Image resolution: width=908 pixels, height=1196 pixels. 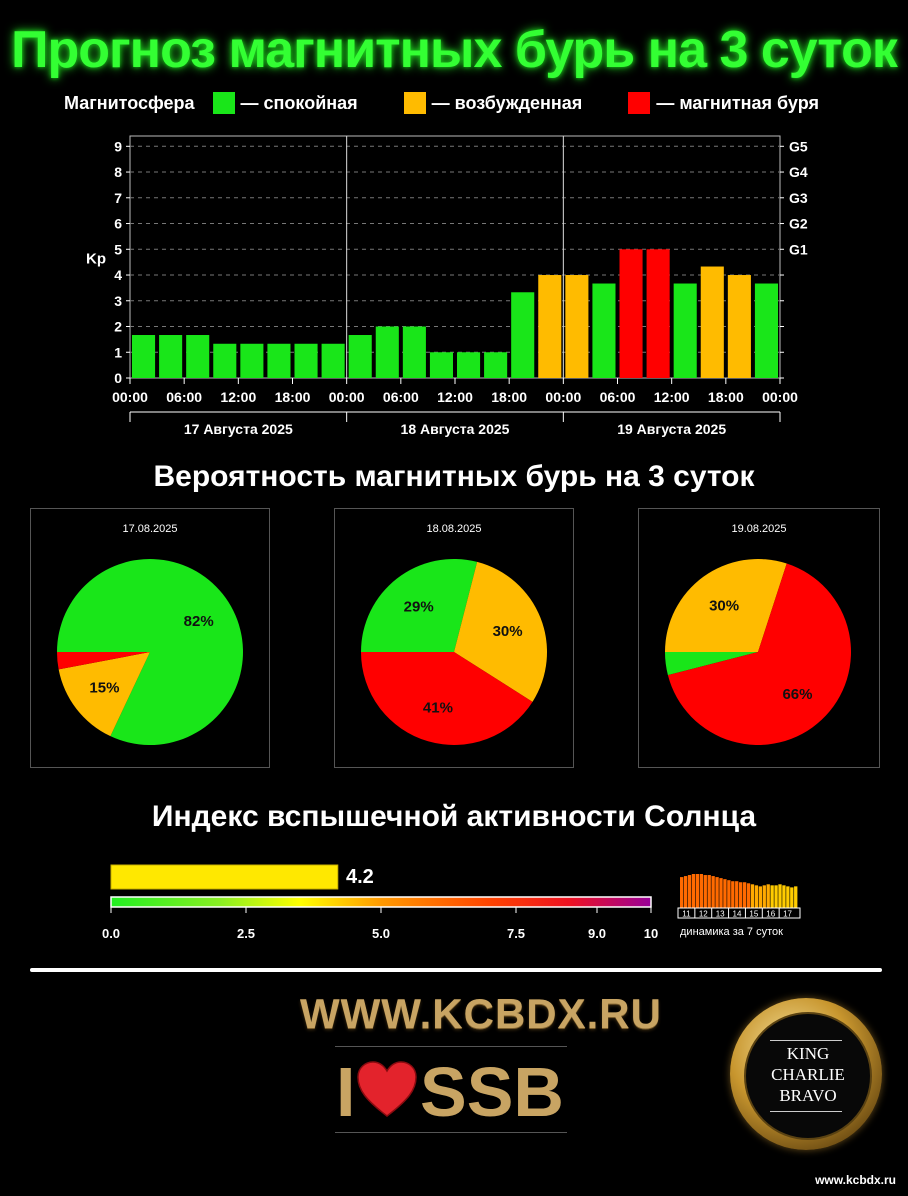 What do you see at coordinates (381, 933) in the screenshot?
I see `flare-tick-label: 5.0` at bounding box center [381, 933].